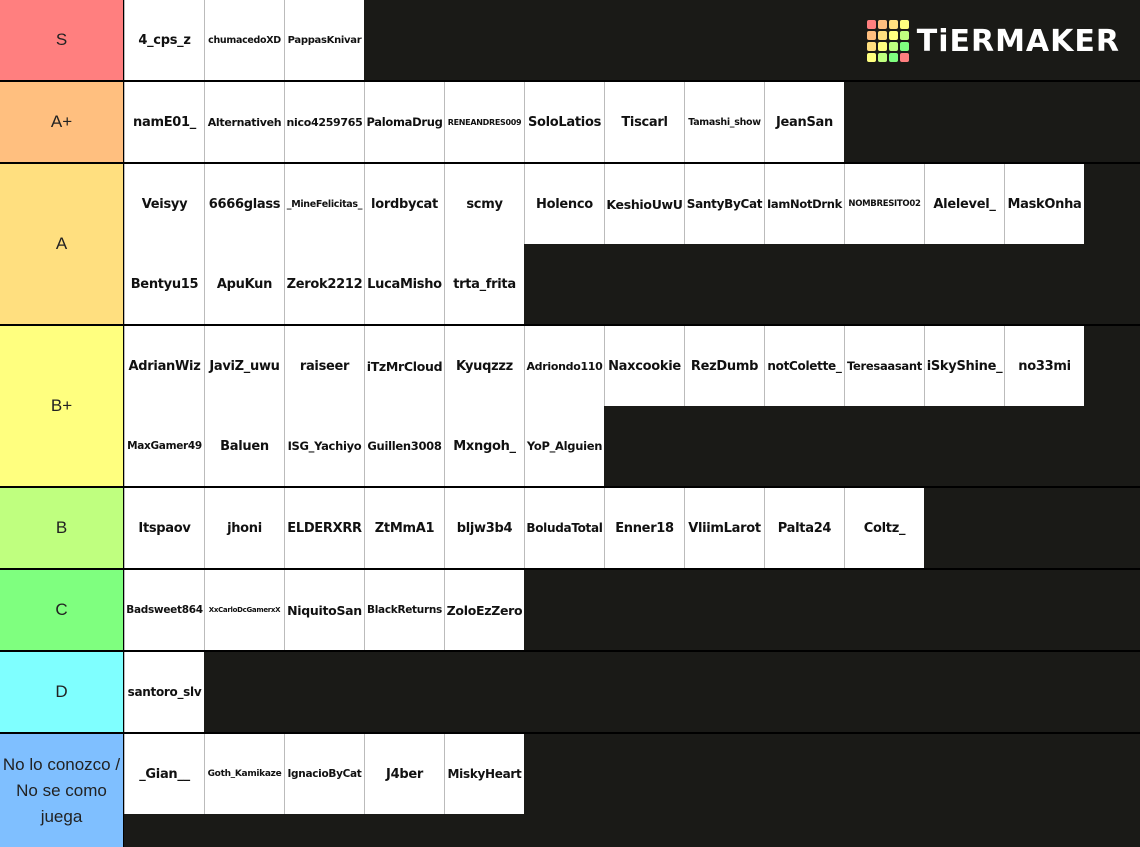 This screenshot has height=847, width=1140. I want to click on tier-item: Veisyy, so click(164, 204).